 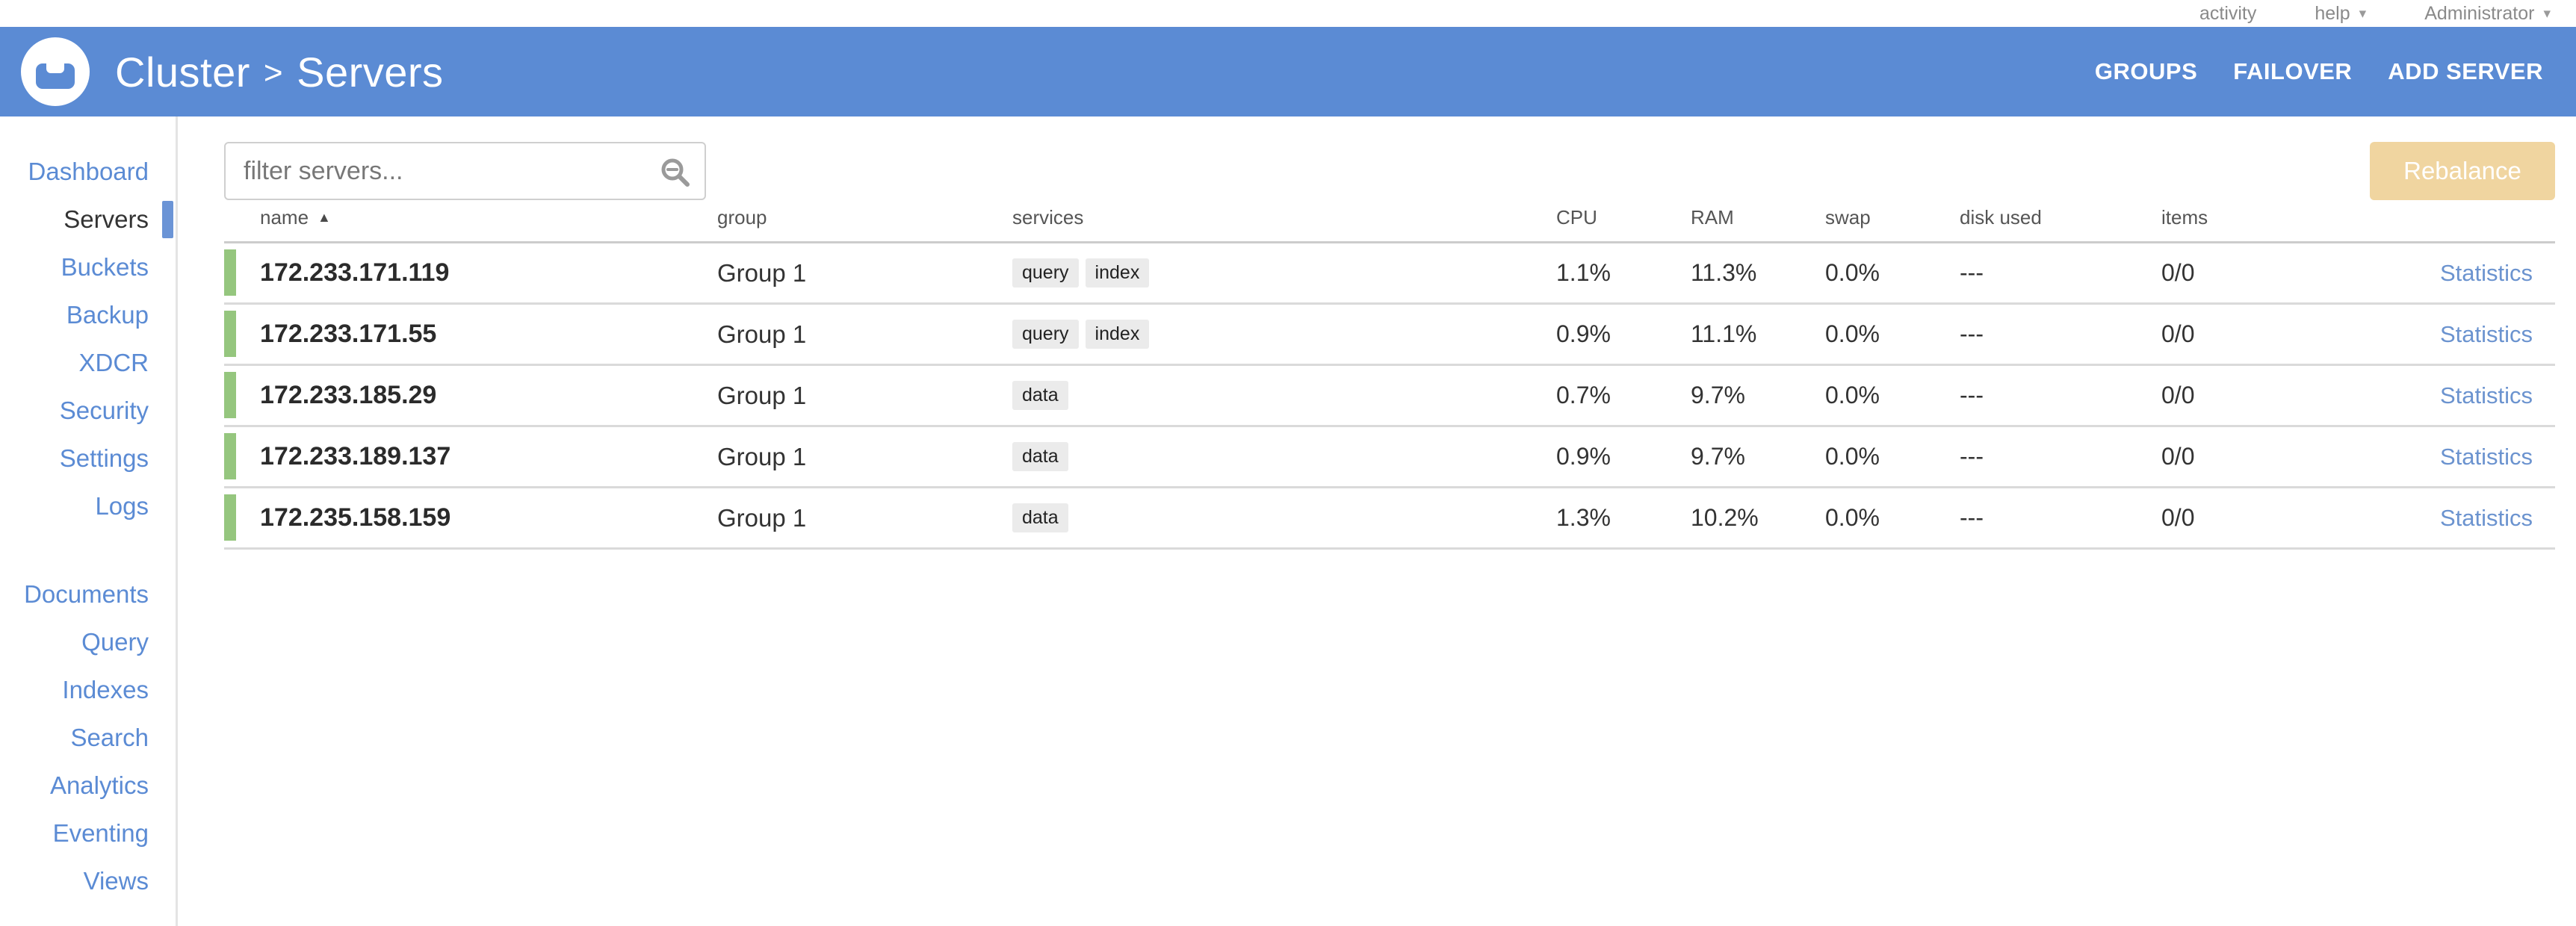 I want to click on chevron-down-icon: ▾, so click(x=2547, y=14).